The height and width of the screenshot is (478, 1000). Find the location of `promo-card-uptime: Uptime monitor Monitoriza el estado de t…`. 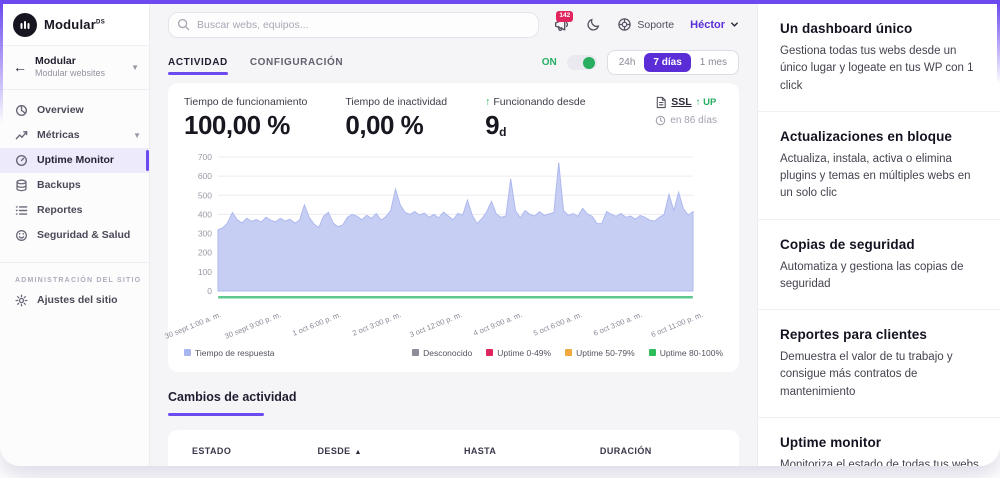

promo-card-uptime: Uptime monitor Monitoriza el estado de t… is located at coordinates (879, 442).